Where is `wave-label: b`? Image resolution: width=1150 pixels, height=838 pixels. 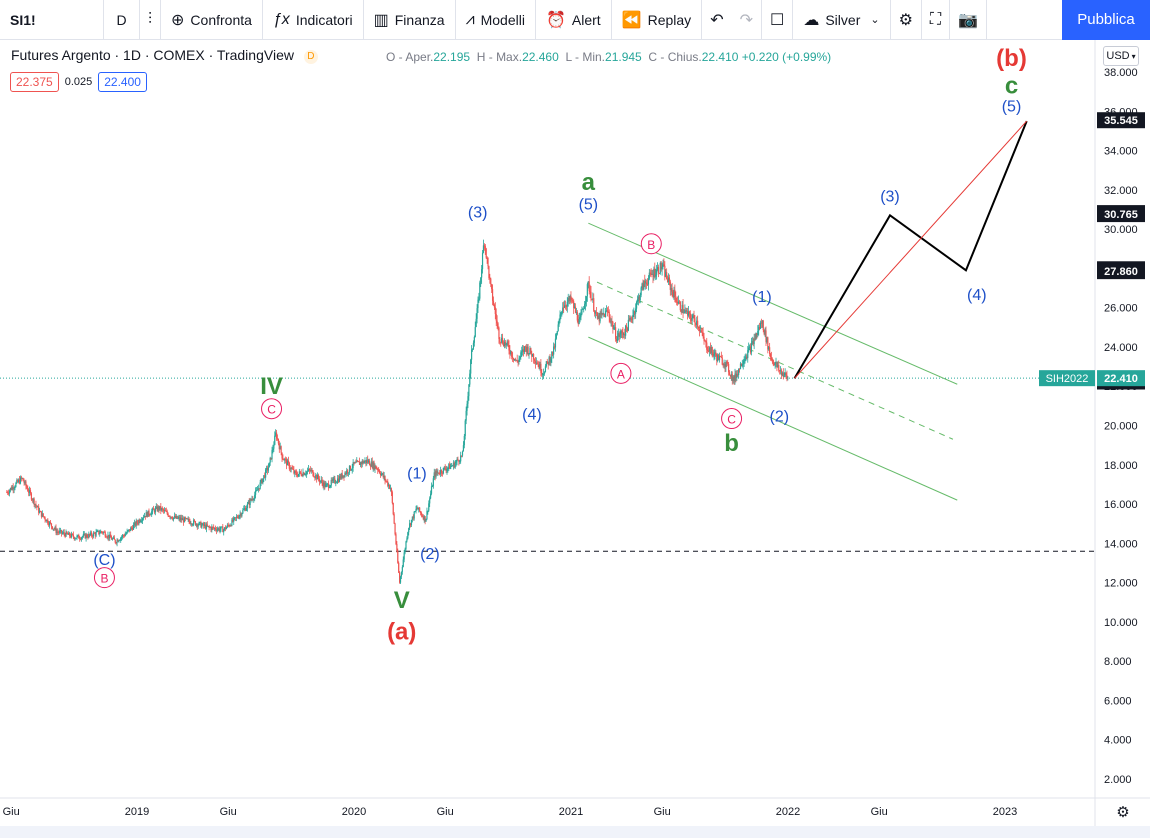
wave-label: b is located at coordinates (731, 443).